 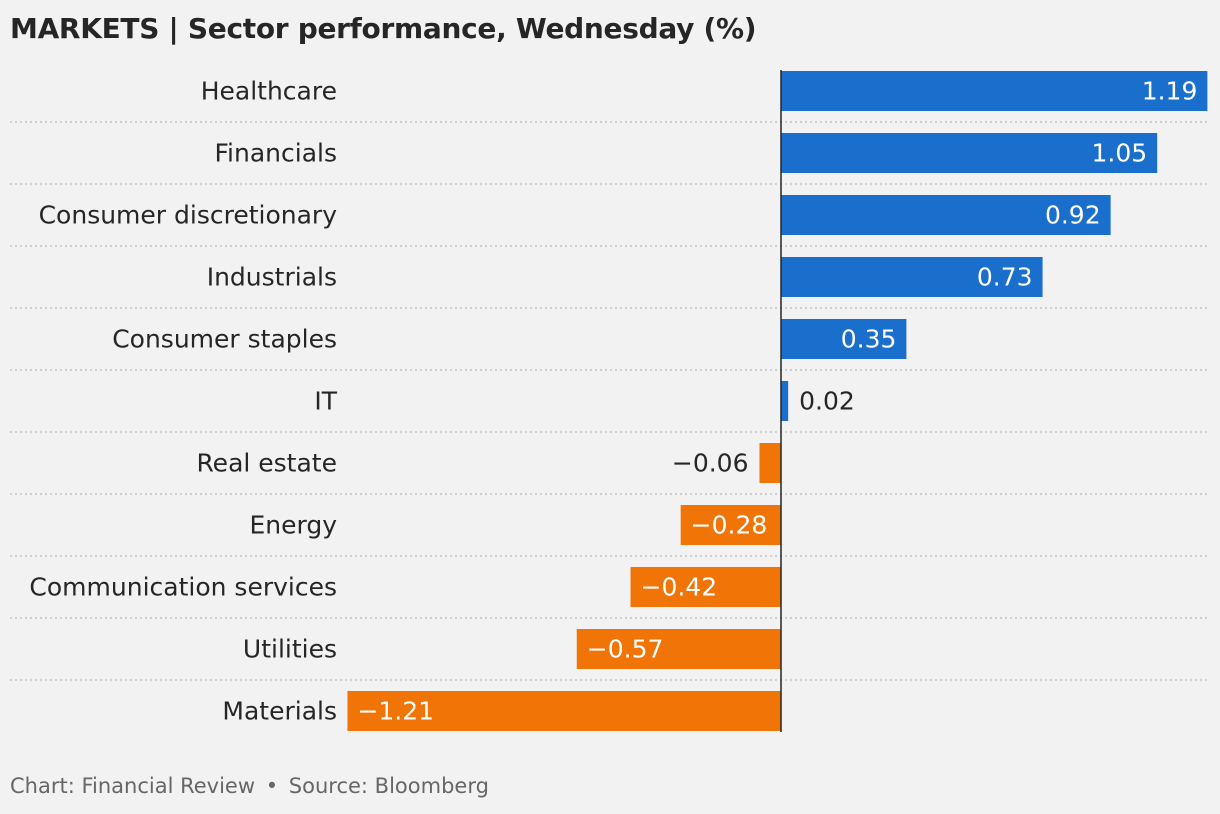 I want to click on chart-credit: Chart: Financial Review, so click(x=133, y=786).